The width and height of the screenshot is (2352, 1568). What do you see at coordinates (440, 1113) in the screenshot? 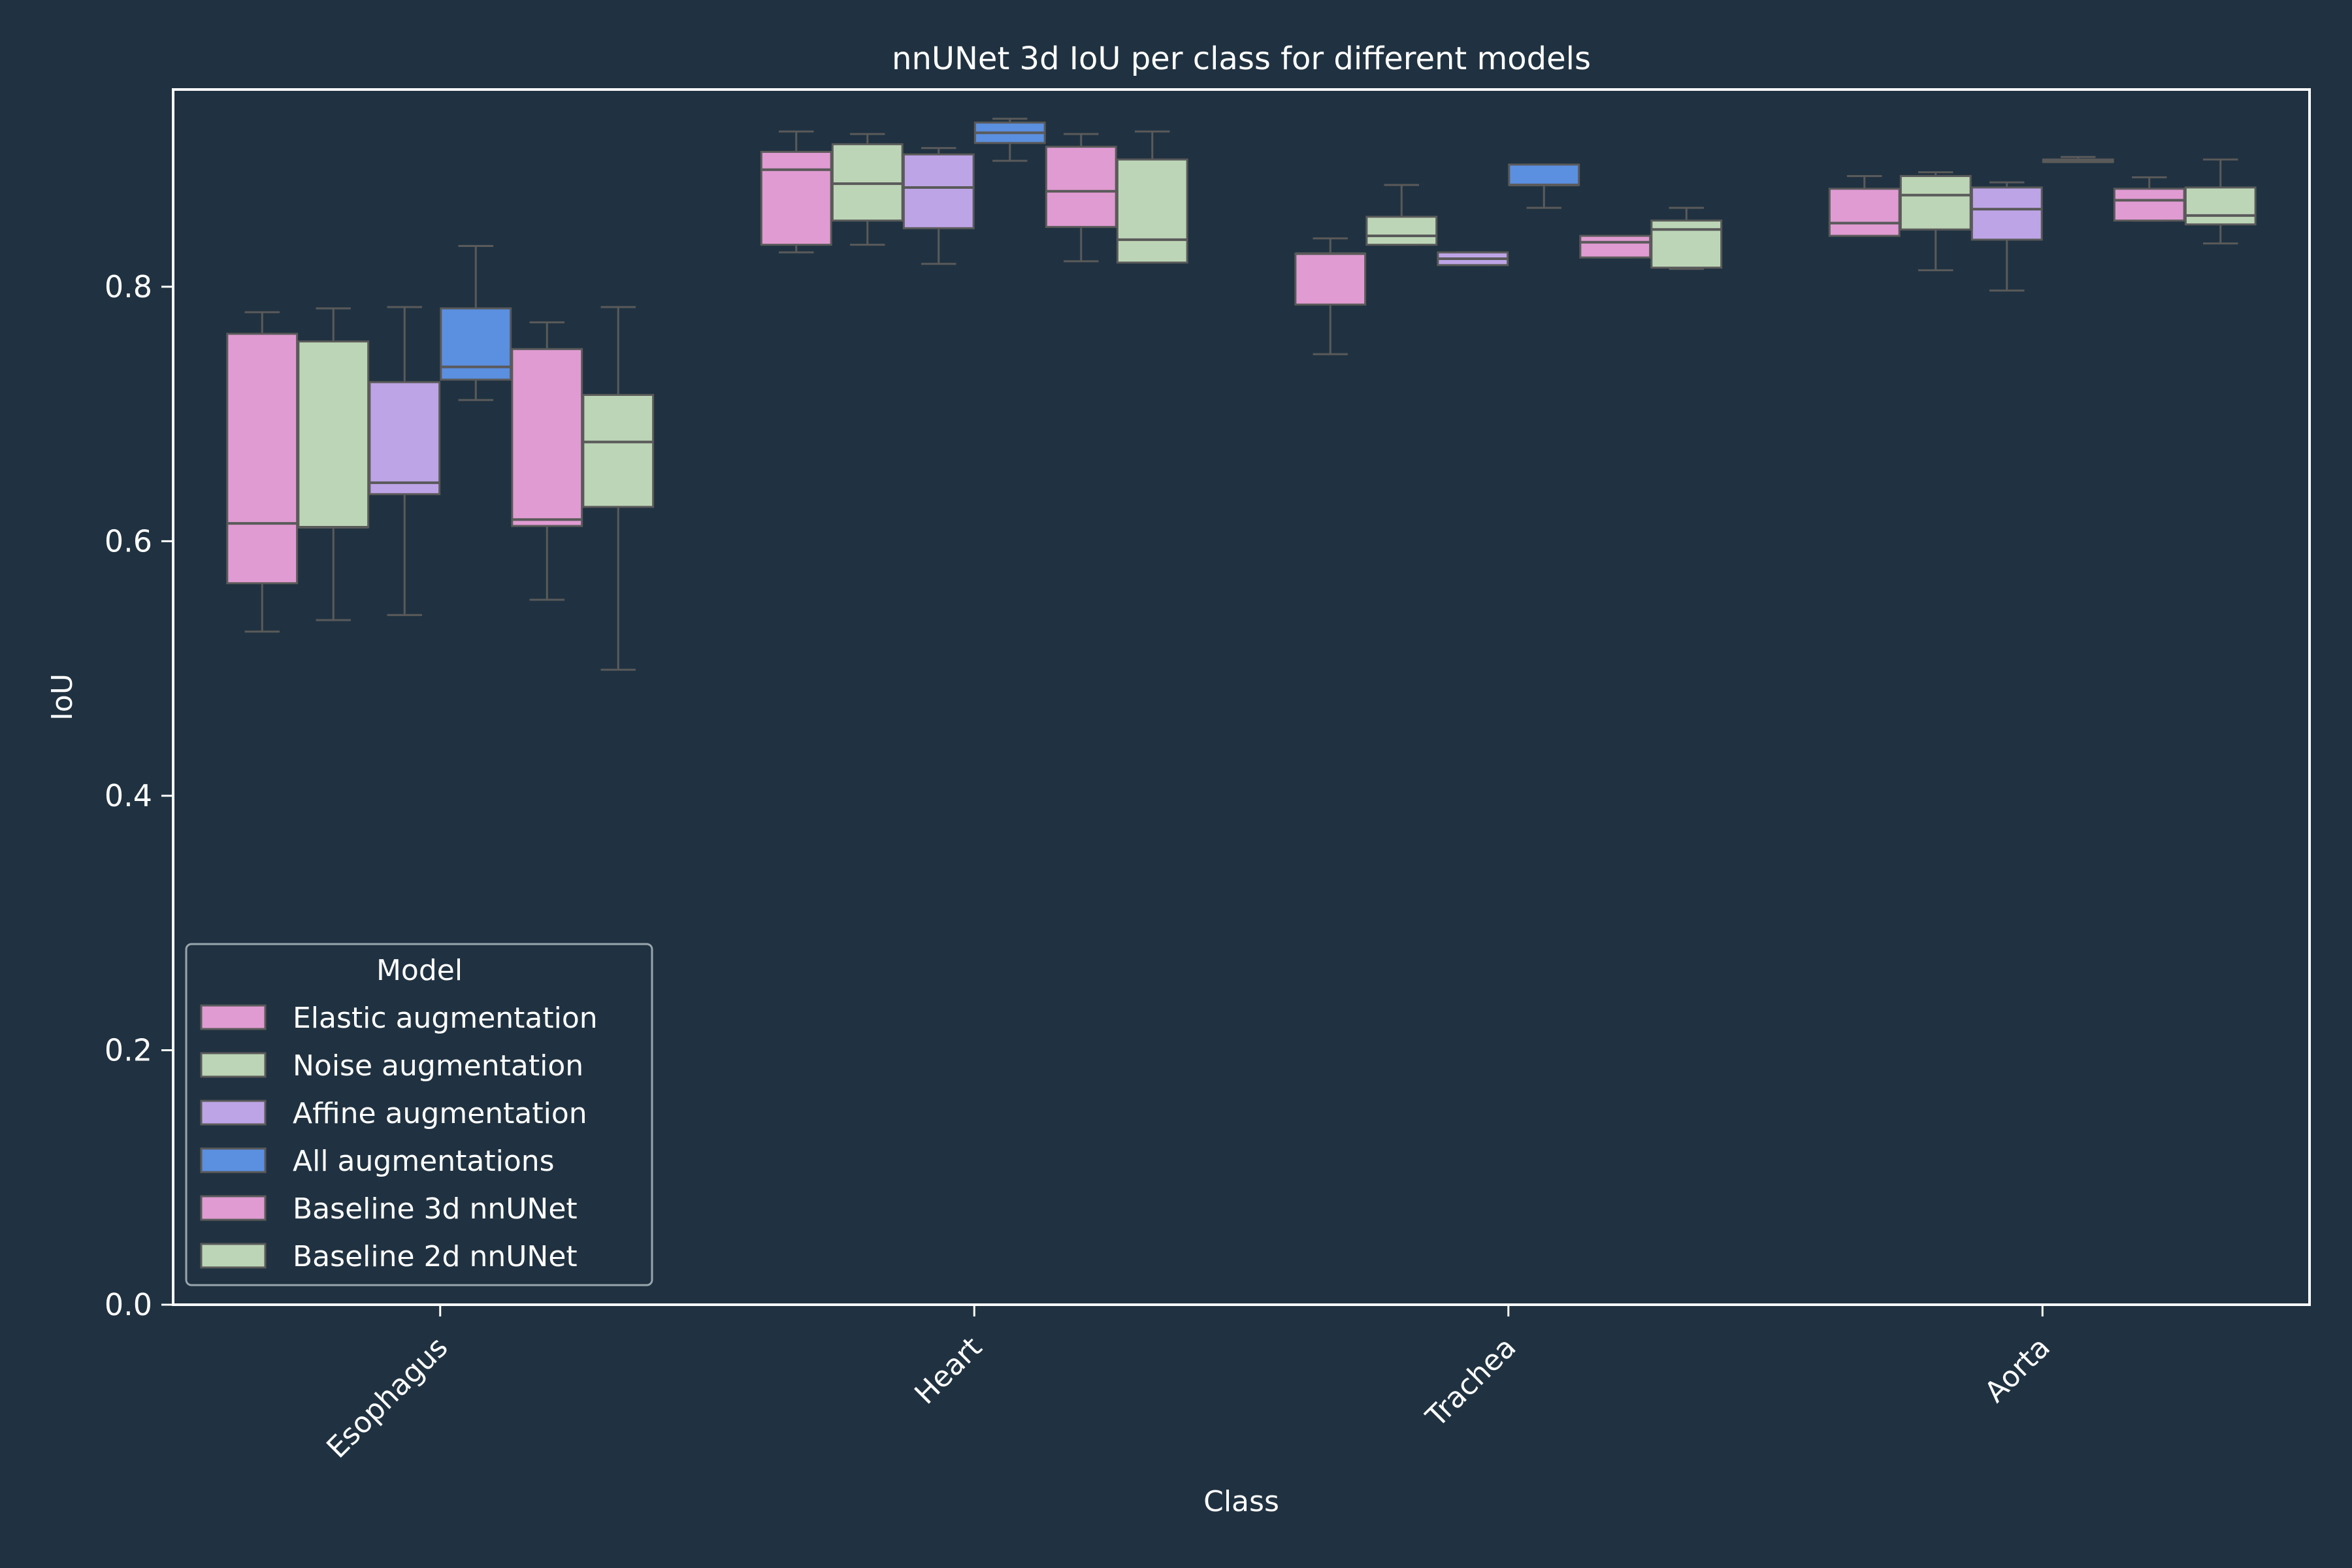
I see `legend-entry-label: Affine augmentation` at bounding box center [440, 1113].